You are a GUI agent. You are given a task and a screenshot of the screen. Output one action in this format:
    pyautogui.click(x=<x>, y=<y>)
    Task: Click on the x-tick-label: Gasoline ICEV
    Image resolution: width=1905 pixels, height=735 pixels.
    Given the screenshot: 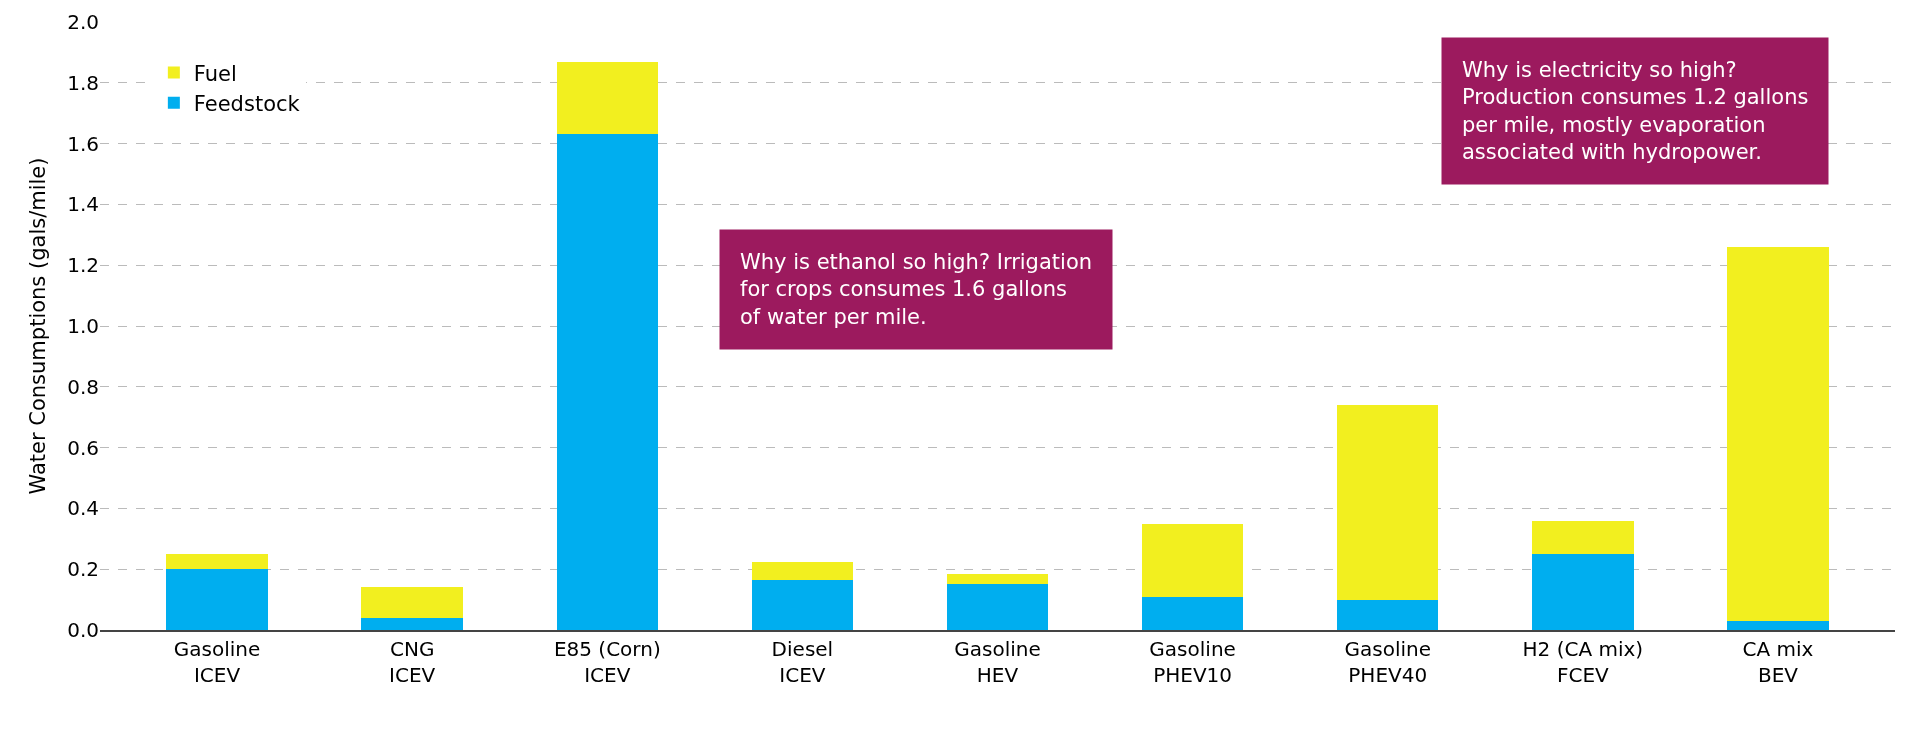 What is the action you would take?
    pyautogui.click(x=217, y=662)
    